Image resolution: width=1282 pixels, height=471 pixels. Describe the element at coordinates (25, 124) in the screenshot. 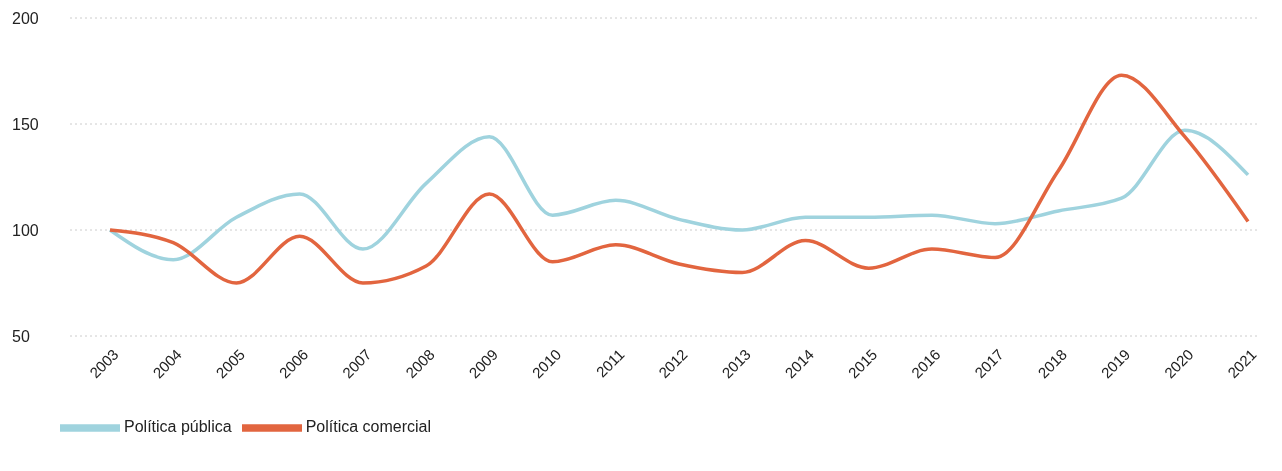

I see `y-tick-label: 150` at that location.